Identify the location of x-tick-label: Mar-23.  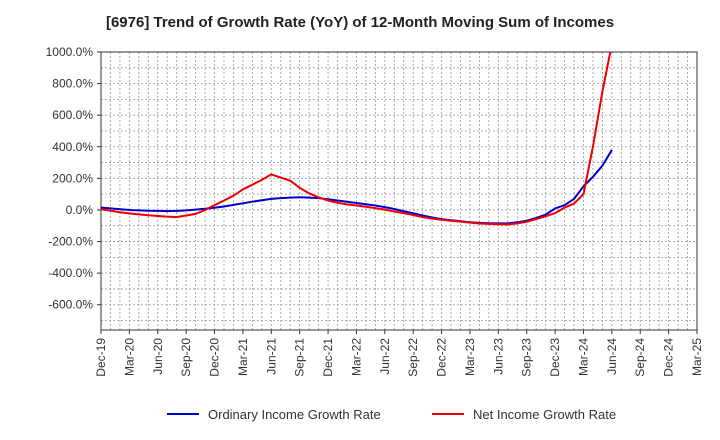
(470, 357).